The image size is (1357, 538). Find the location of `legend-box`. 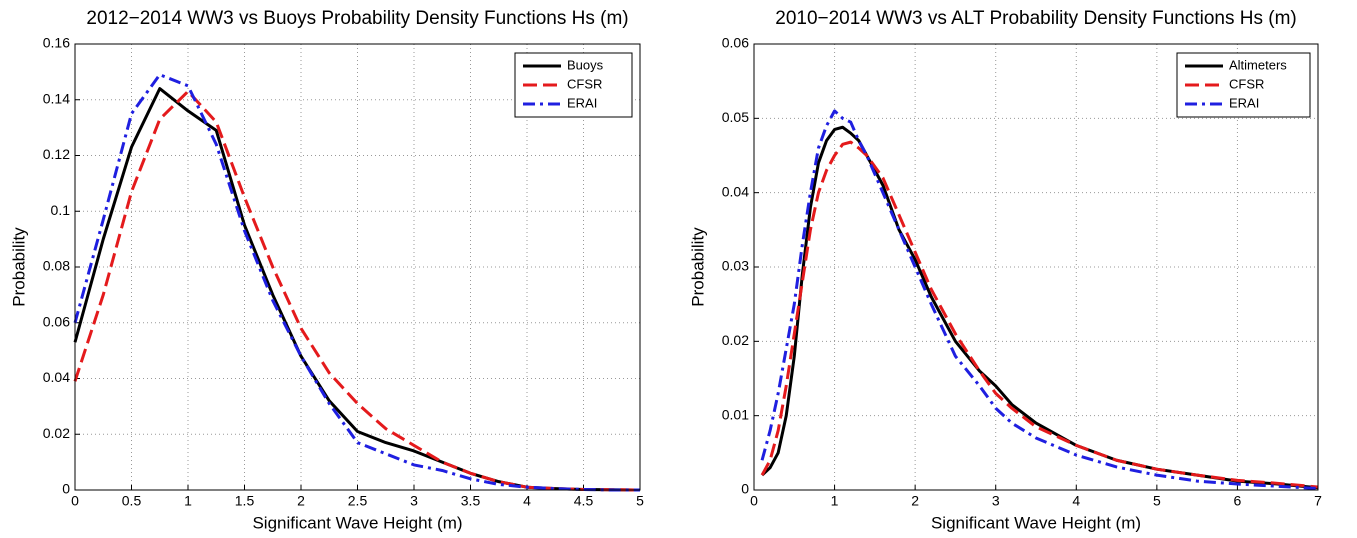

legend-box is located at coordinates (1243, 85).